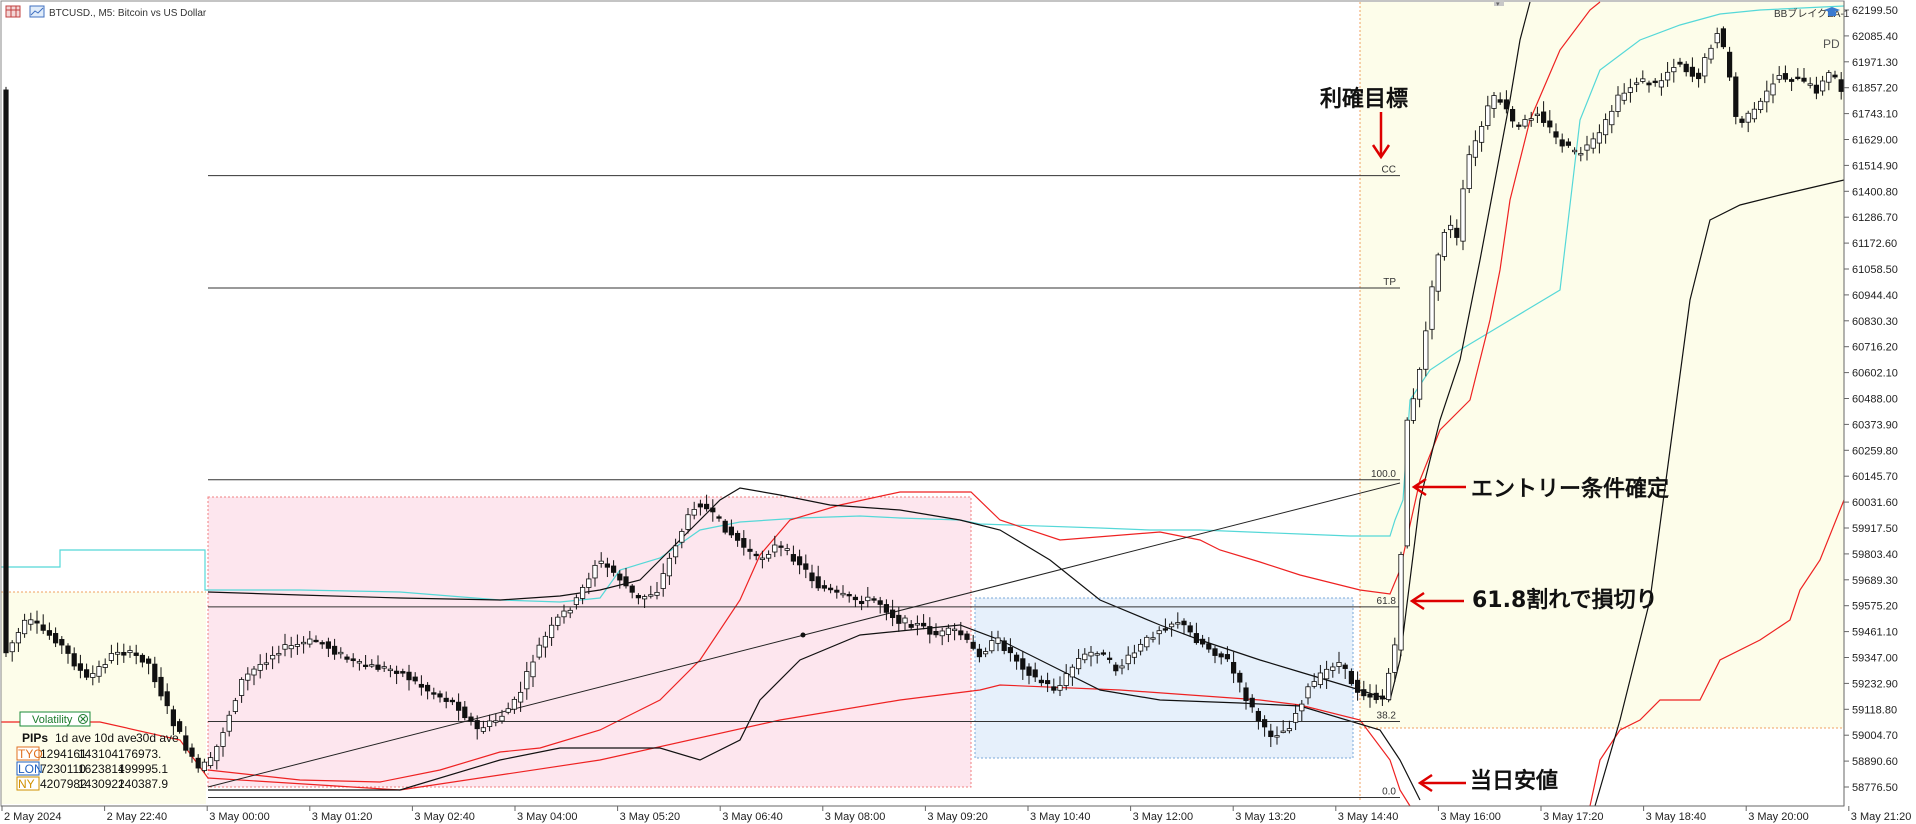 This screenshot has width=1916, height=824. Describe the element at coordinates (1389, 792) in the screenshot. I see `level-label: 0.0` at that location.